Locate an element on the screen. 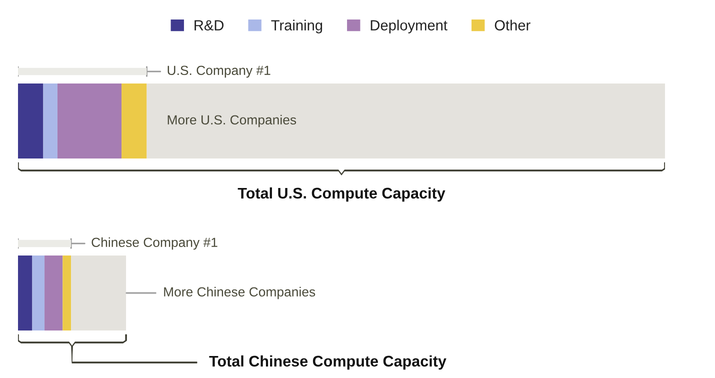 The width and height of the screenshot is (715, 378). legend-label: R&D is located at coordinates (209, 25).